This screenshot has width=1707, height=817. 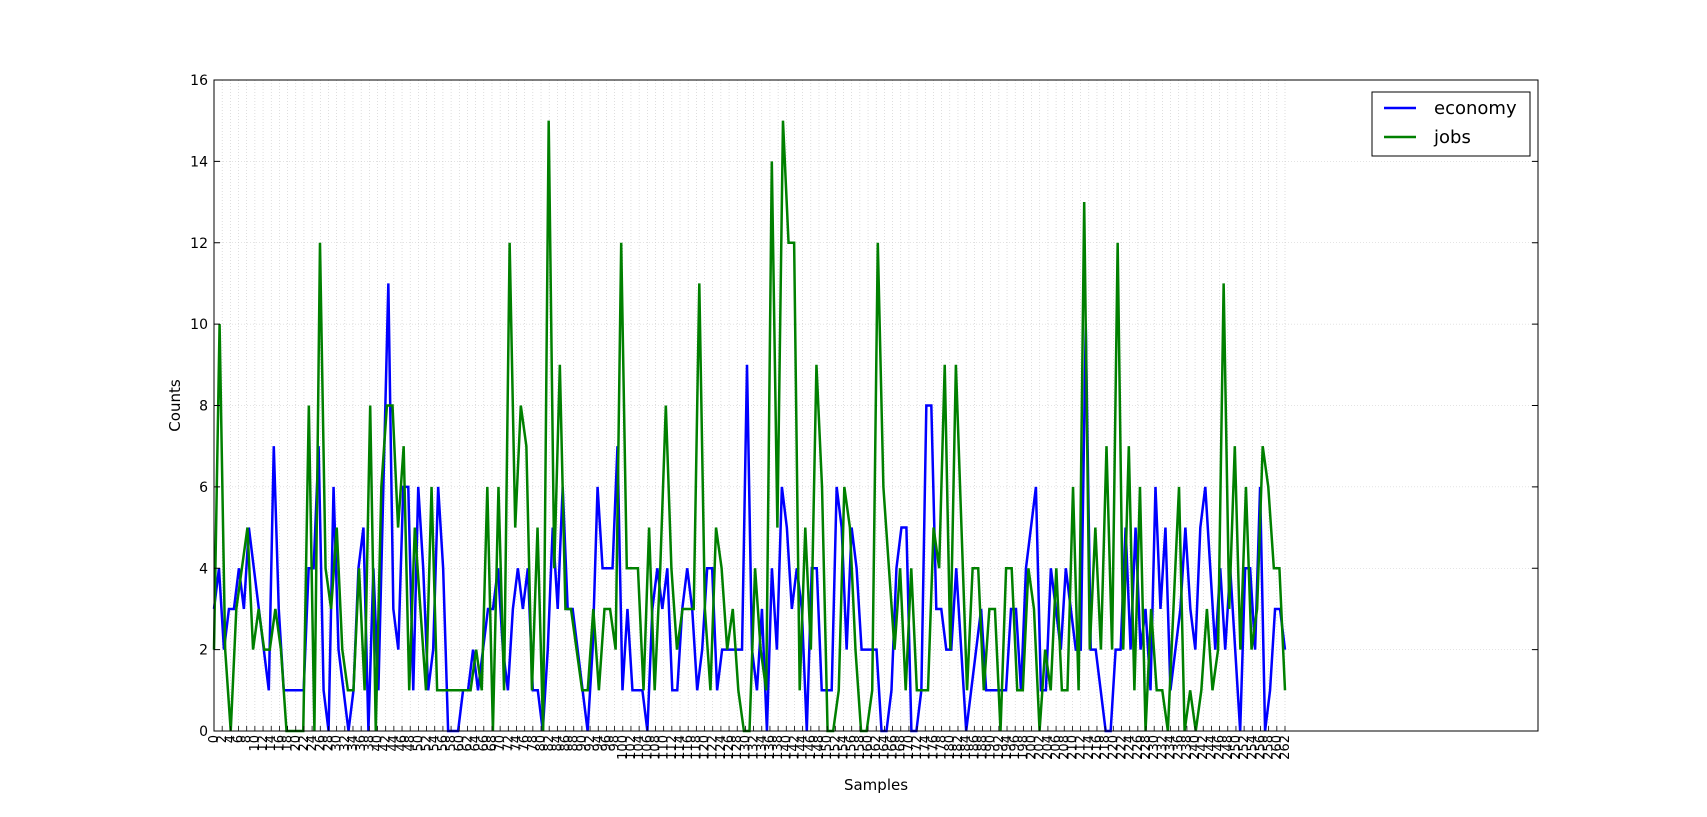 I want to click on x-tick-label: 18, so click(x=288, y=743).